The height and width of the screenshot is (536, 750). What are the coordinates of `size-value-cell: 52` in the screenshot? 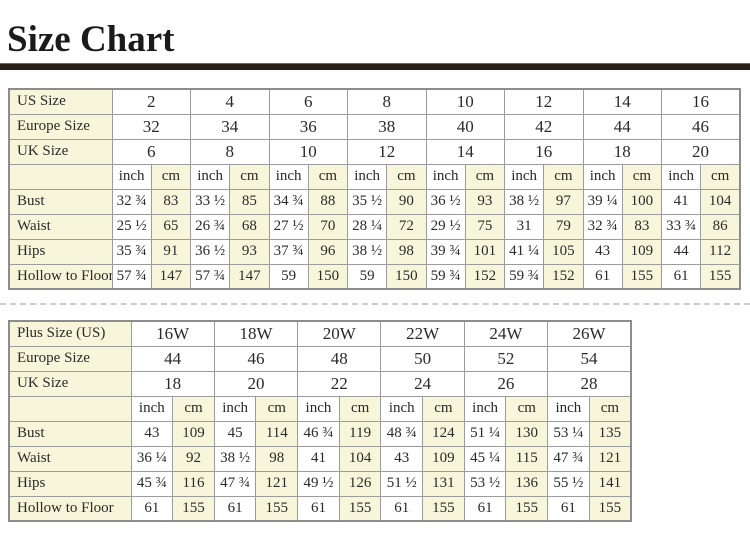 It's located at (506, 358).